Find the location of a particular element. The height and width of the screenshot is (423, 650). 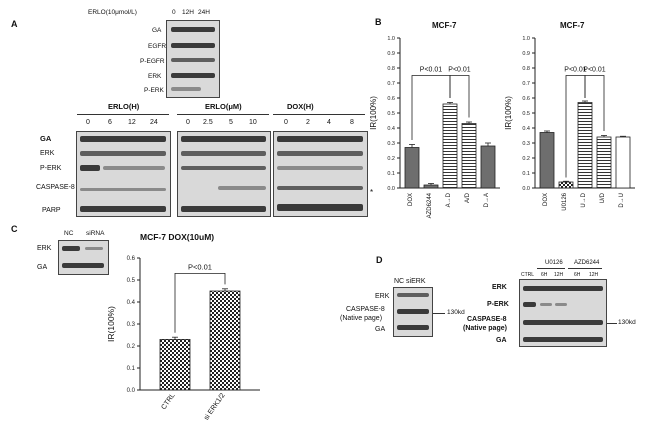

chart-b-right-title: MCF-7 is located at coordinates (572, 25).